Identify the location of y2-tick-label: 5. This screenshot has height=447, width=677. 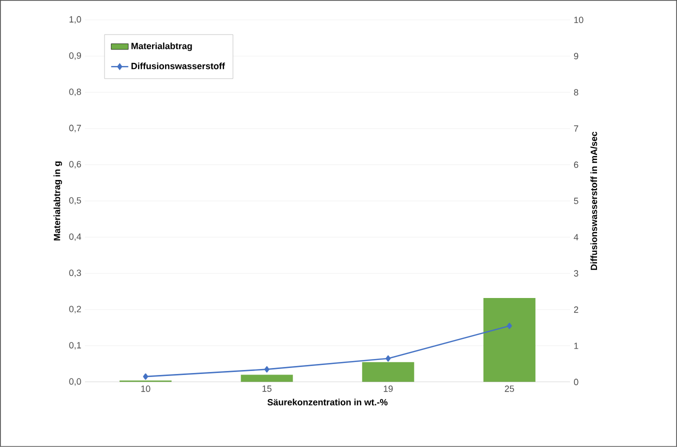
(576, 201).